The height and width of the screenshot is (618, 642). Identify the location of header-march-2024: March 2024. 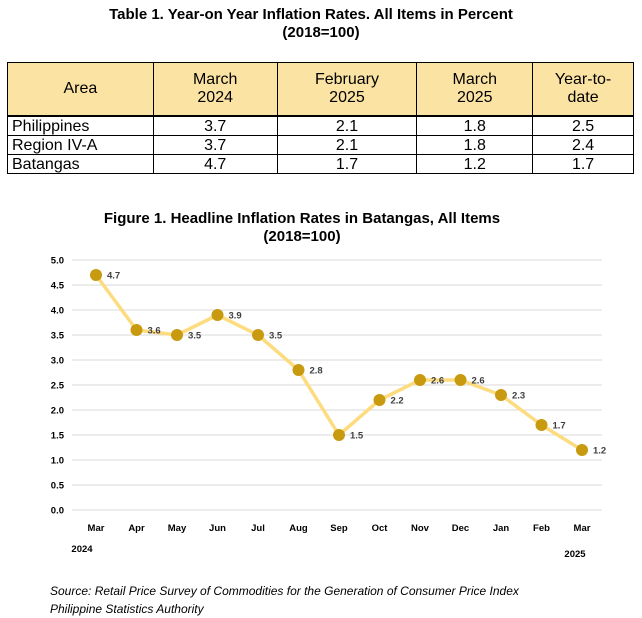
(215, 89).